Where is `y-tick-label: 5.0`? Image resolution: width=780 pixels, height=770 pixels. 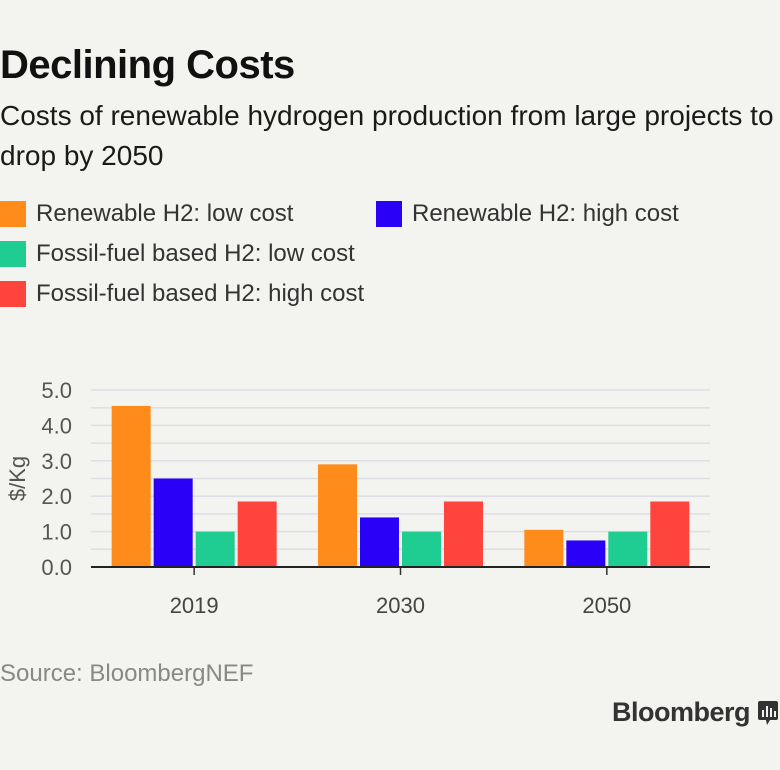
y-tick-label: 5.0 is located at coordinates (56, 390).